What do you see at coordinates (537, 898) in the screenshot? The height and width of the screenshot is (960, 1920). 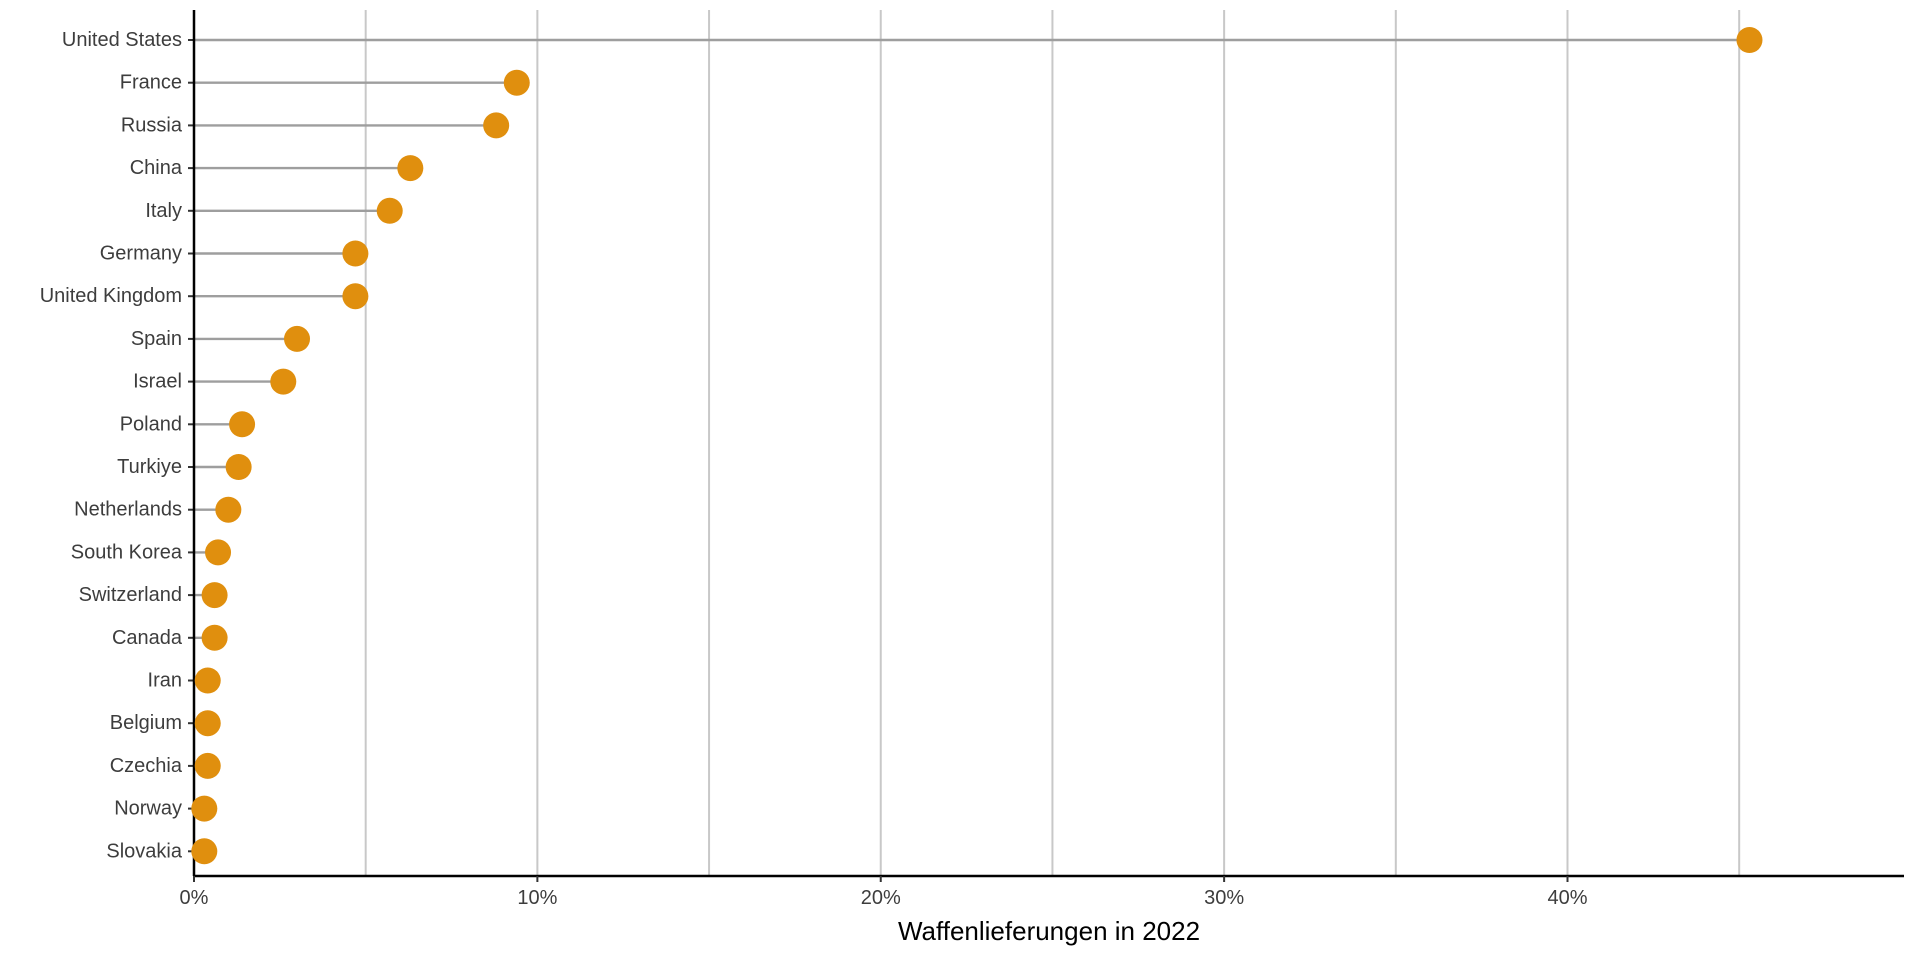 I see `x-tick-label-1: 10%` at bounding box center [537, 898].